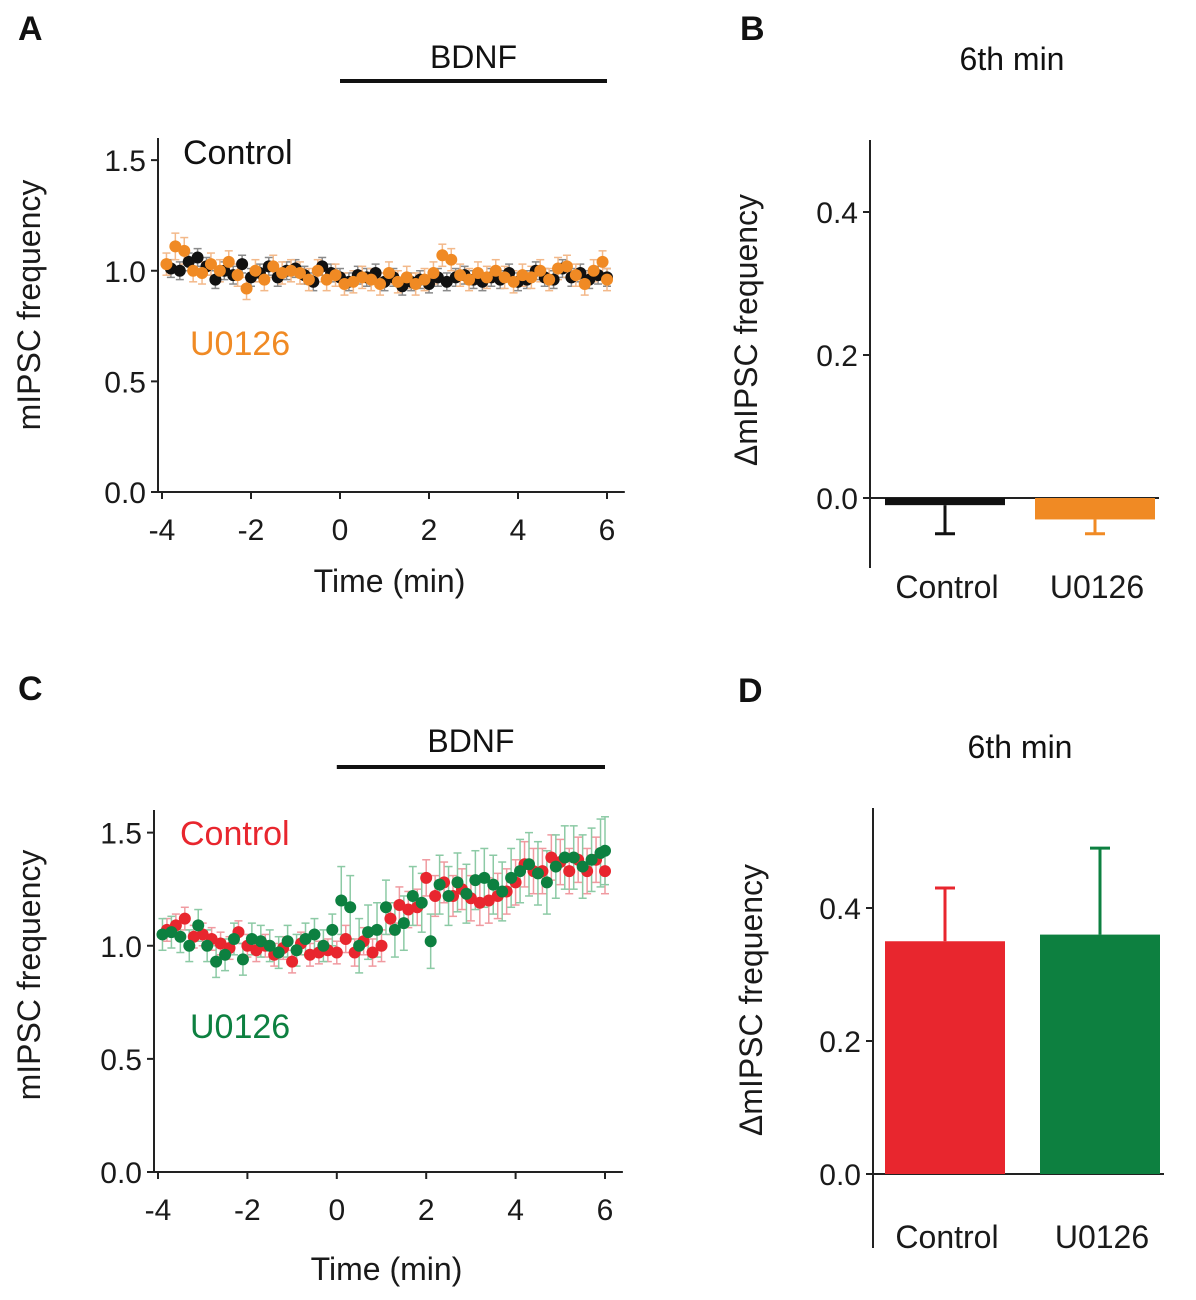  Describe the element at coordinates (121, 947) in the screenshot. I see `panel-c-y-tick-label: 1.0` at that location.